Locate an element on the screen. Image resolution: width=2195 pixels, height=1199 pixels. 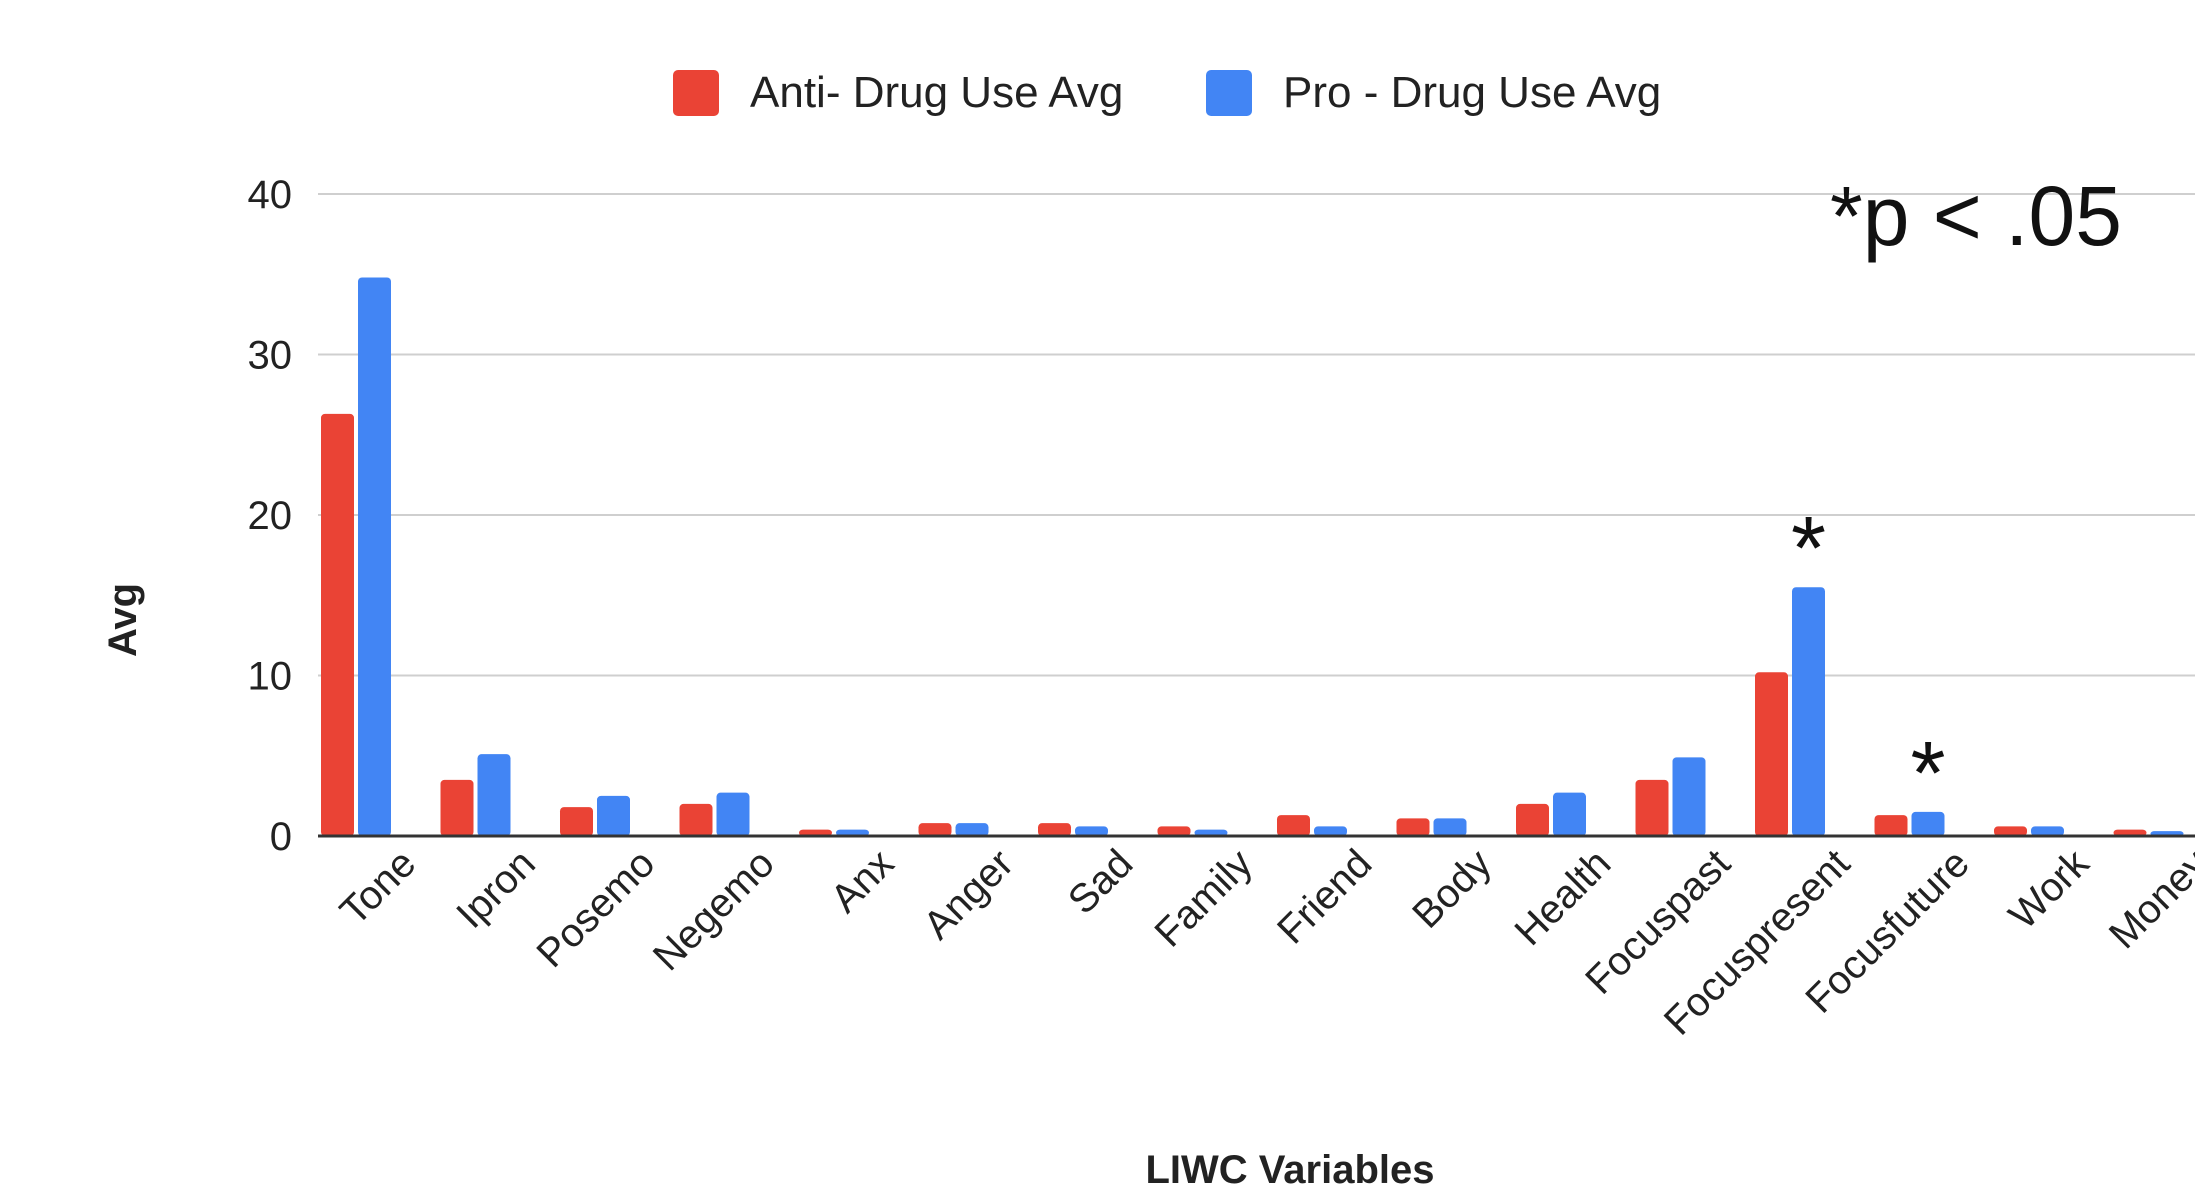
legend: Anti- Drug Use Avg Pro - Drug Use Avg is located at coordinates (1167, 92).